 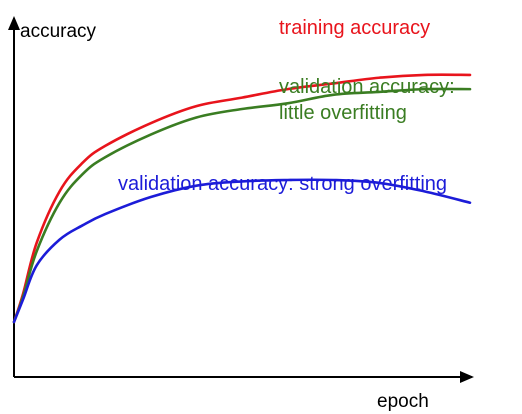 What do you see at coordinates (343, 113) in the screenshot?
I see `annotation-validation-little-line2: little overfitting` at bounding box center [343, 113].